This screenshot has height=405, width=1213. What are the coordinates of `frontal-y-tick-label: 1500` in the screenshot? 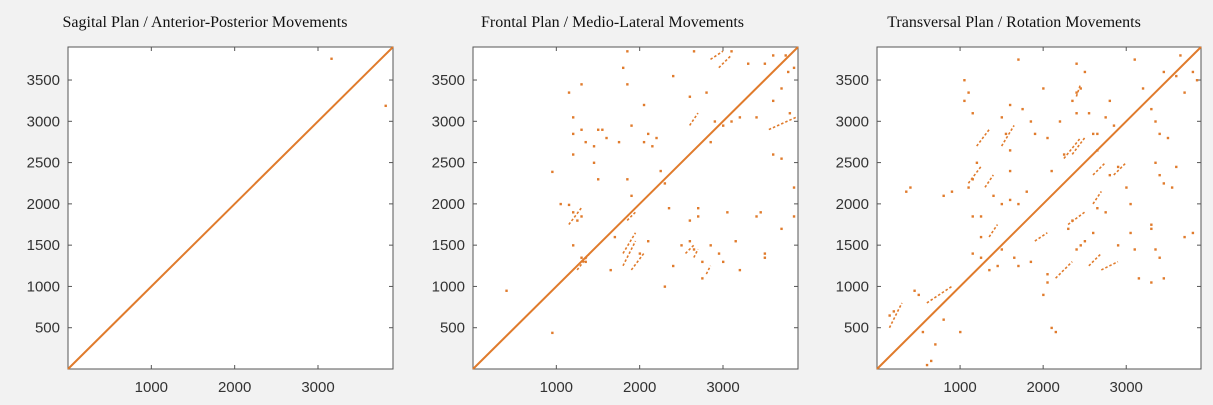 It's located at (448, 245).